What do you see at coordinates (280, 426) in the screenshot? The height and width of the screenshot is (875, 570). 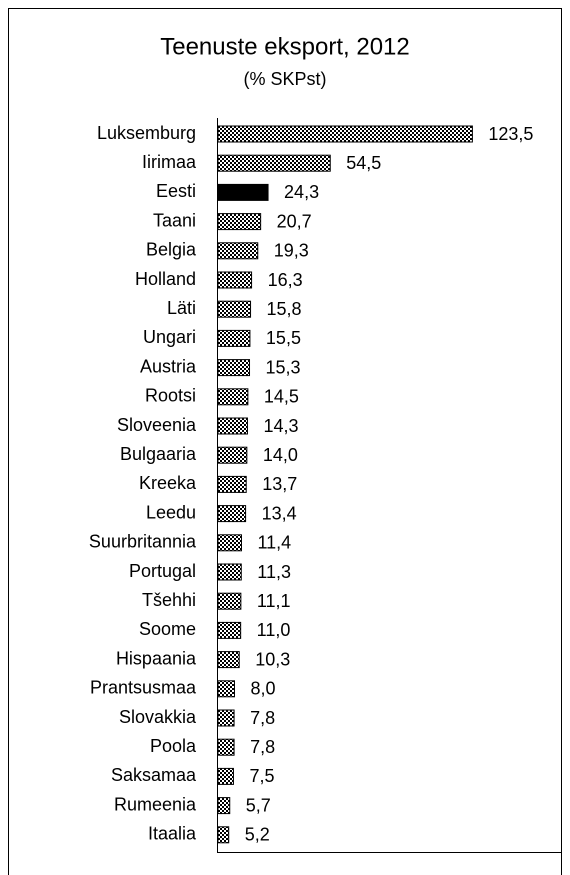 I see `value-label: 14,3` at bounding box center [280, 426].